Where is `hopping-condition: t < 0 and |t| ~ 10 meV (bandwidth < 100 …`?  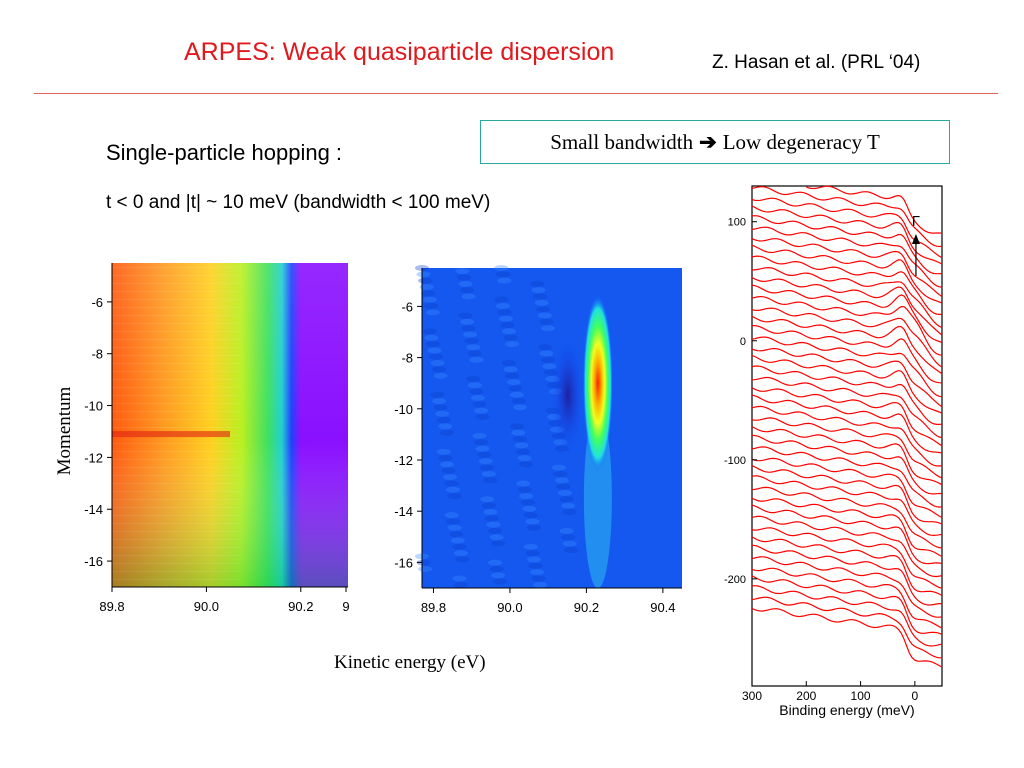 hopping-condition: t < 0 and |t| ~ 10 meV (bandwidth < 100 … is located at coordinates (298, 202).